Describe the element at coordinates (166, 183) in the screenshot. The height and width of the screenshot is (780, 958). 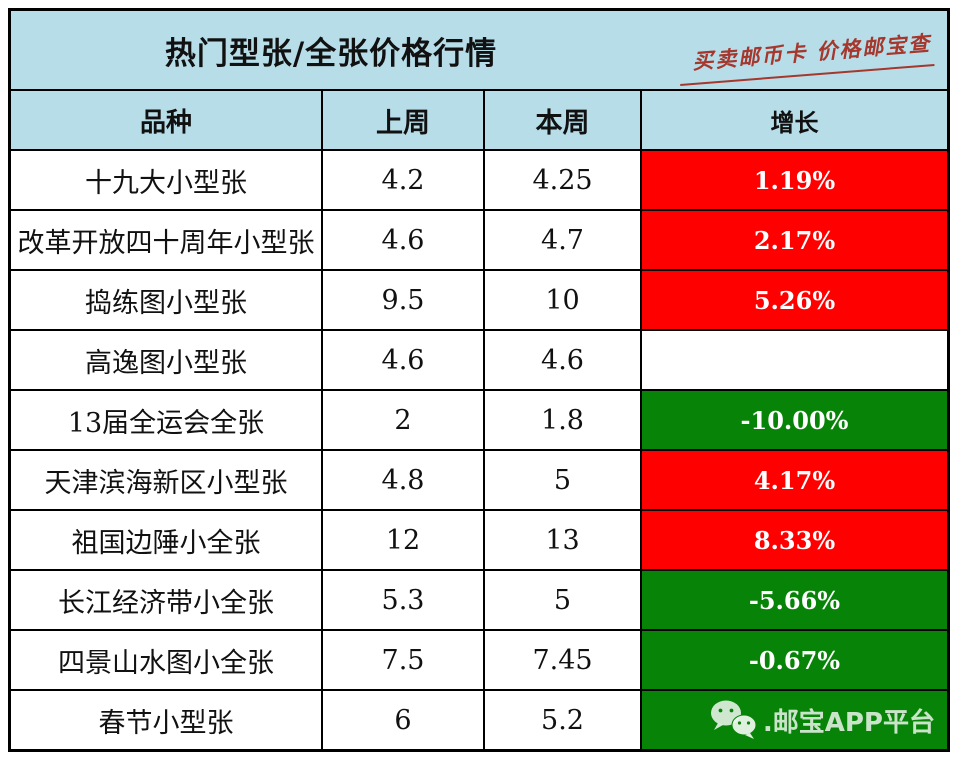
I see `variety-name: 十九大小型张` at that location.